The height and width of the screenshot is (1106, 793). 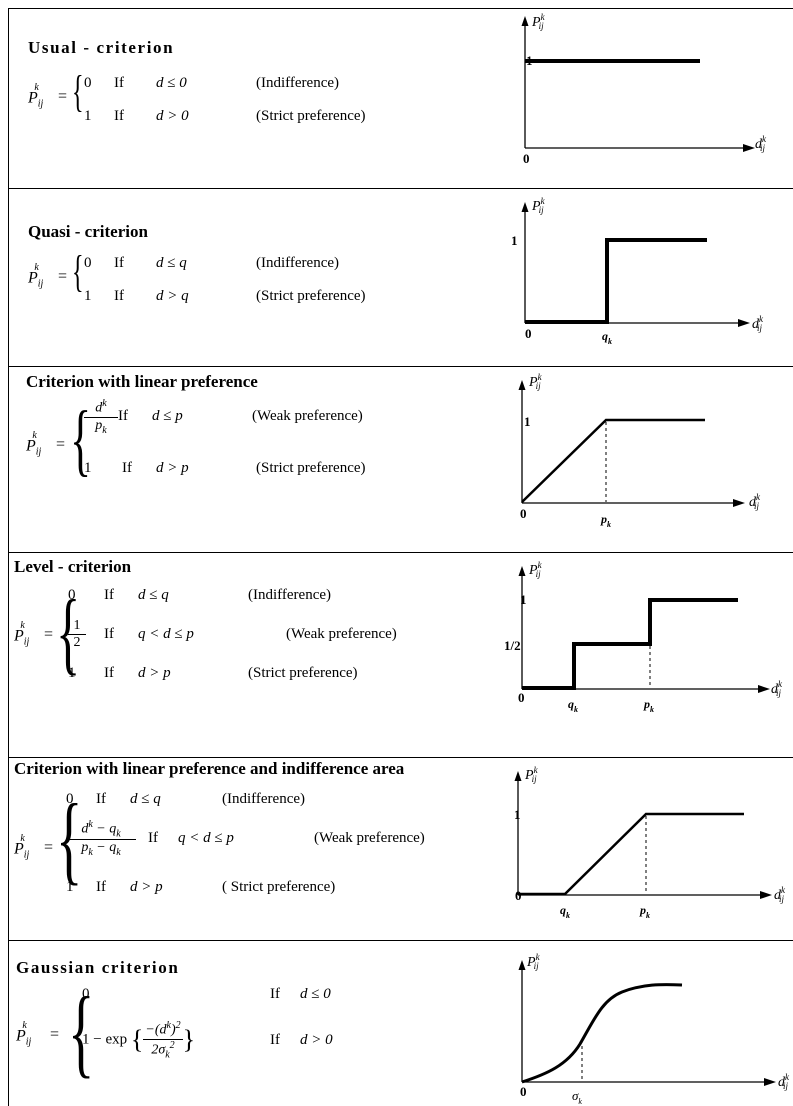 What do you see at coordinates (201, 887) in the screenshot?
I see `case-row: 1 If d > p( Strict preference)` at bounding box center [201, 887].